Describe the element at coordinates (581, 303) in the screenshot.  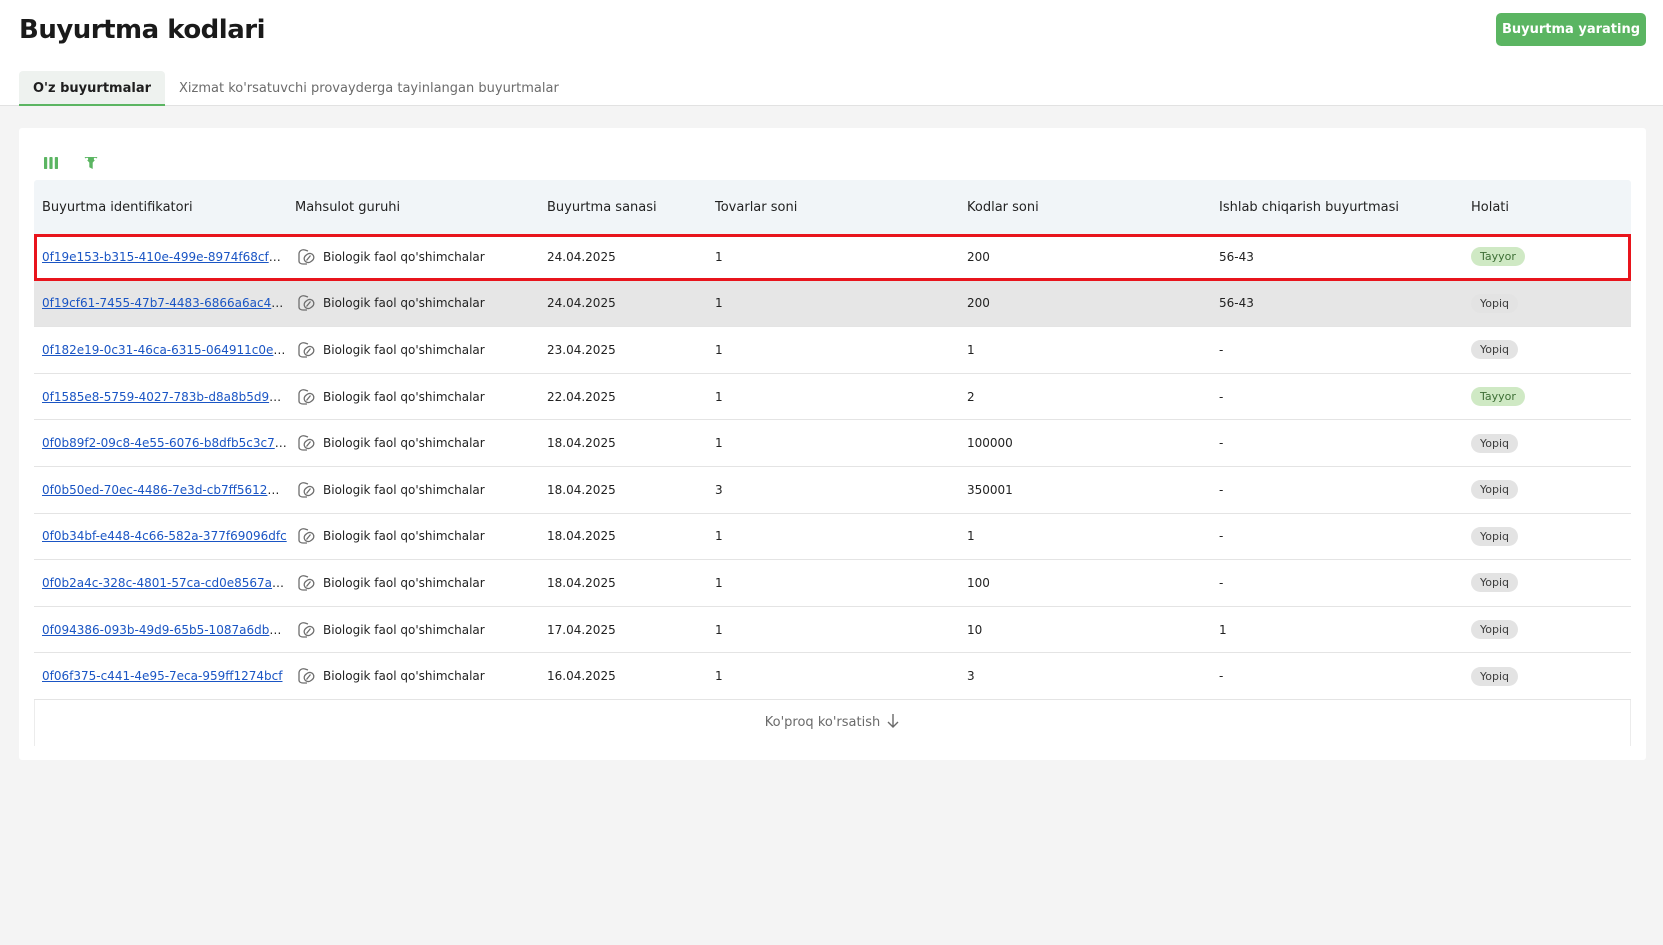
I see `order-date: 24.04.2025` at that location.